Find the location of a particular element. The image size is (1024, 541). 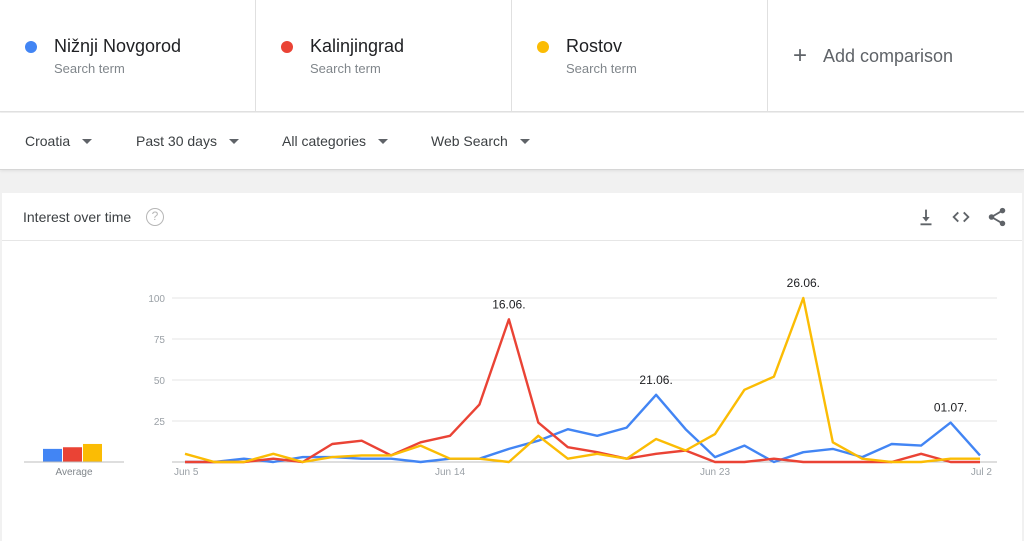

category-dropdown: All categories is located at coordinates (335, 141).